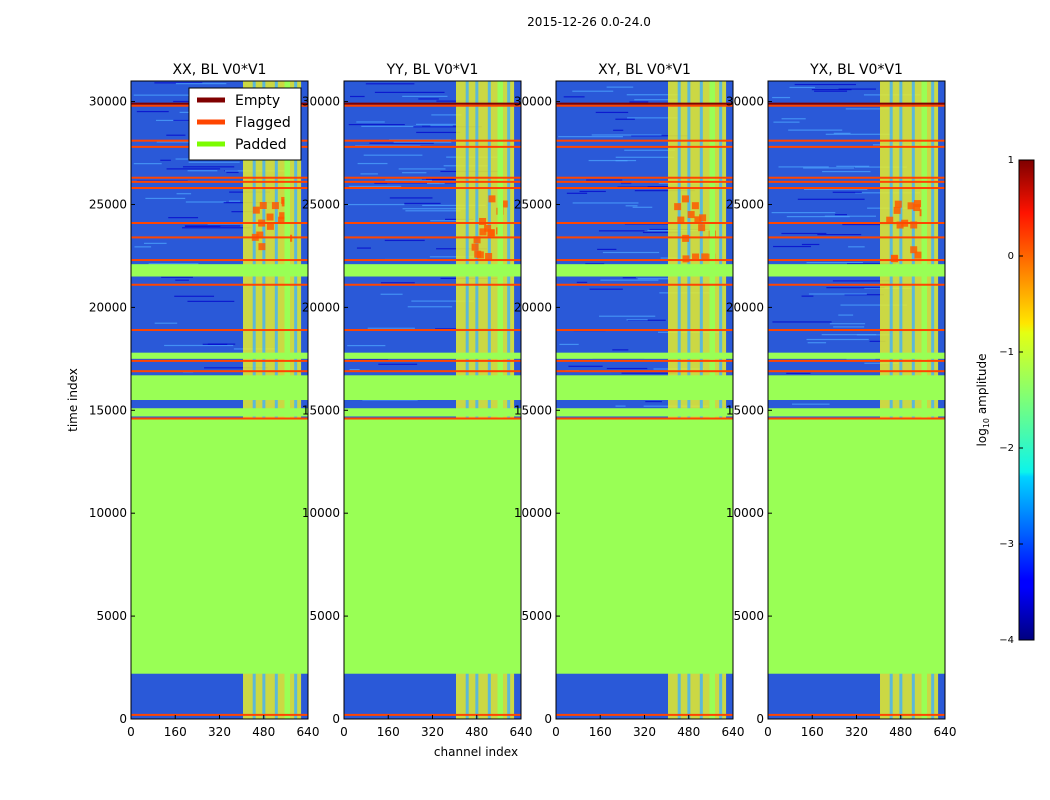 This screenshot has width=1050, height=800. I want to click on y-tick-label: 5000, so click(111, 616).